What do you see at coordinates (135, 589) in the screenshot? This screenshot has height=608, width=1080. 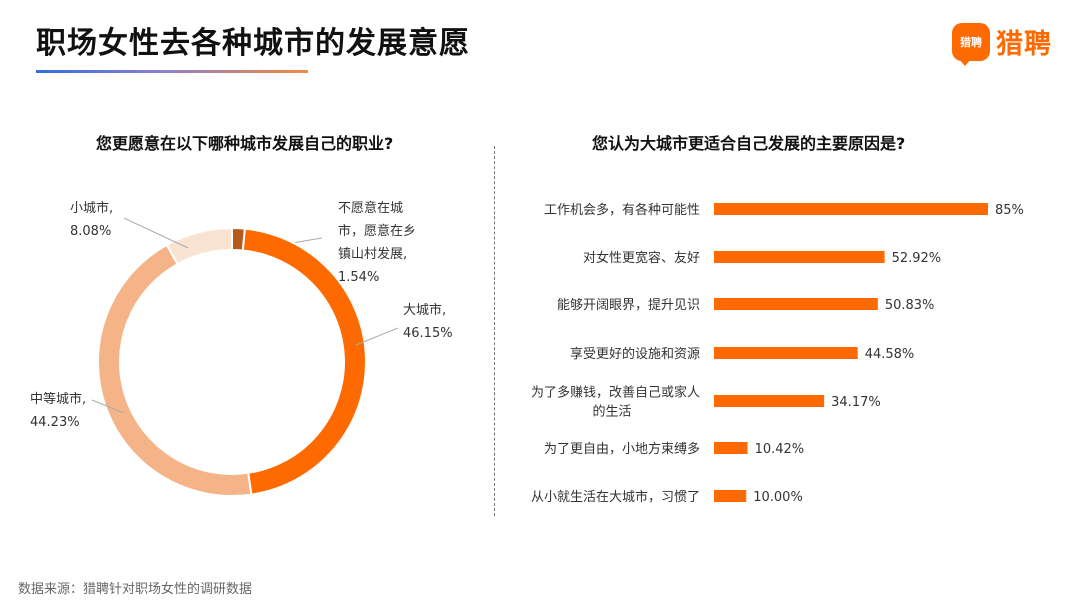 I see `data-source: 数据来源：猎聘针对职场女性的调研数据` at bounding box center [135, 589].